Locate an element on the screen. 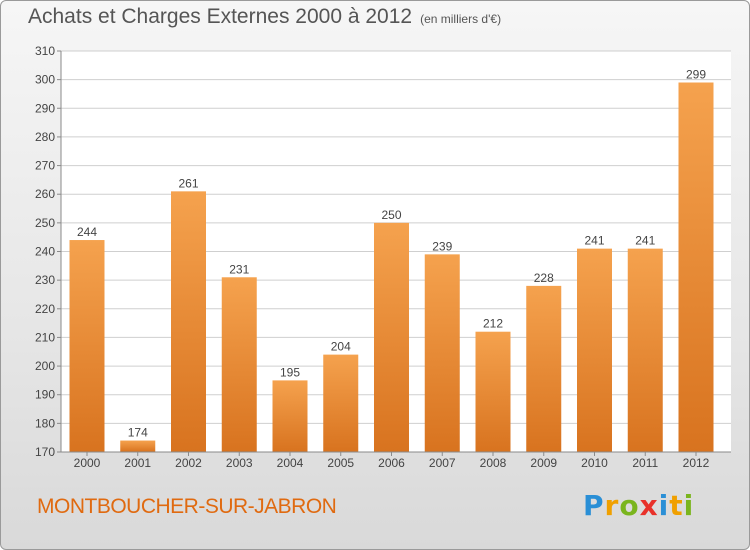 This screenshot has width=750, height=550. y-tick-label: 290 is located at coordinates (45, 108).